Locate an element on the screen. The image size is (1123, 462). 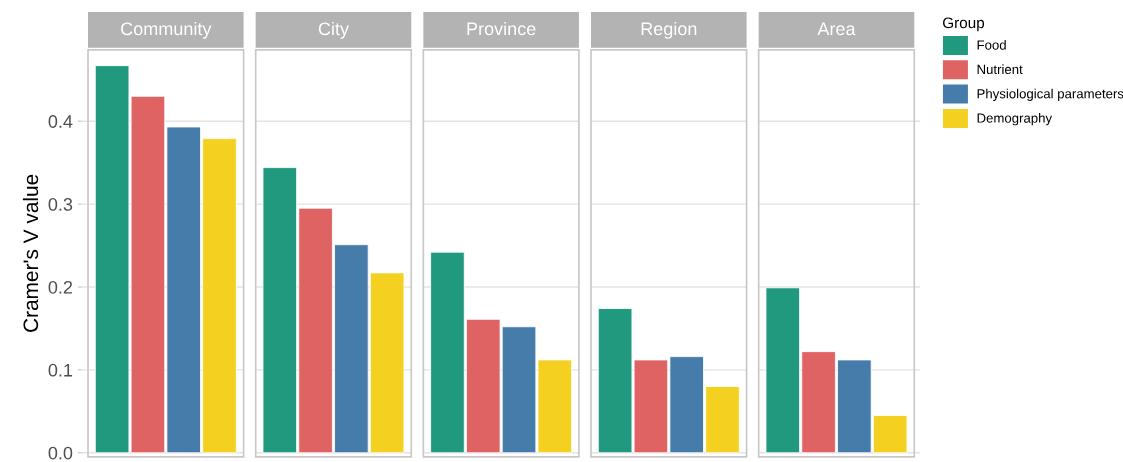
y-tick-label: 0.0 is located at coordinates (60, 453).